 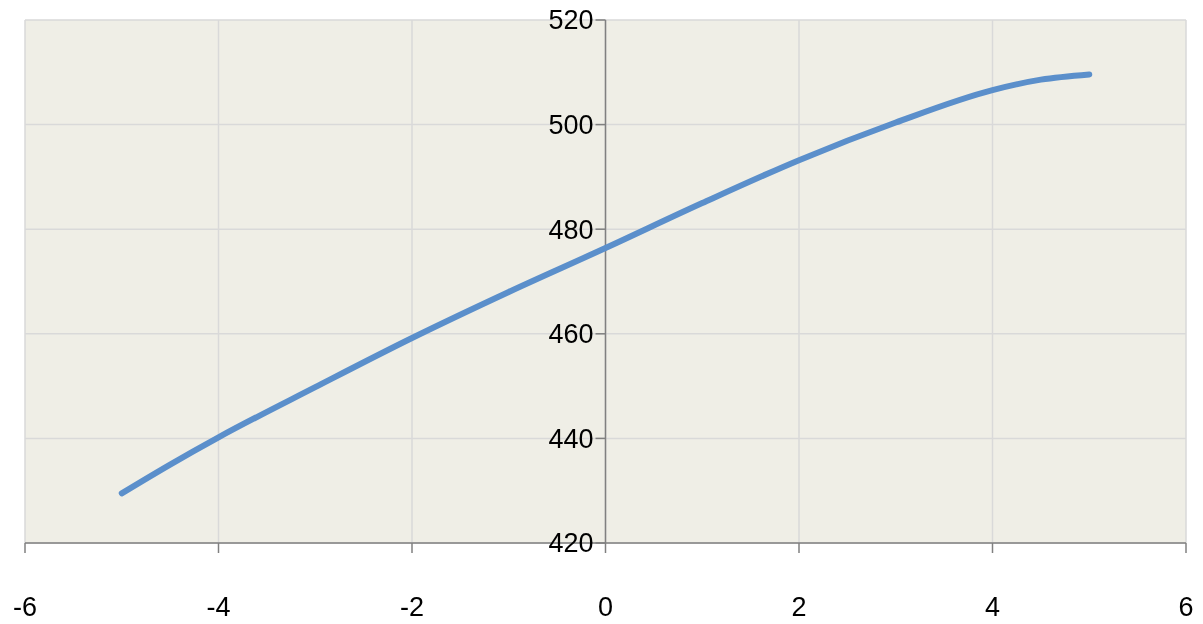 I want to click on x-tick-label: 0, so click(x=605, y=607).